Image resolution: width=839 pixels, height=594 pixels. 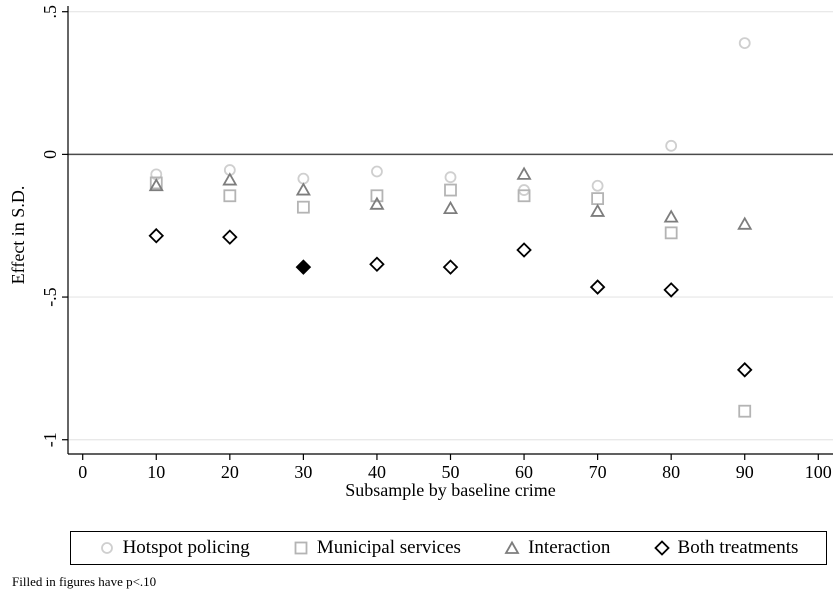 What do you see at coordinates (450, 490) in the screenshot?
I see `x-axis-title: Subsample by baseline crime` at bounding box center [450, 490].